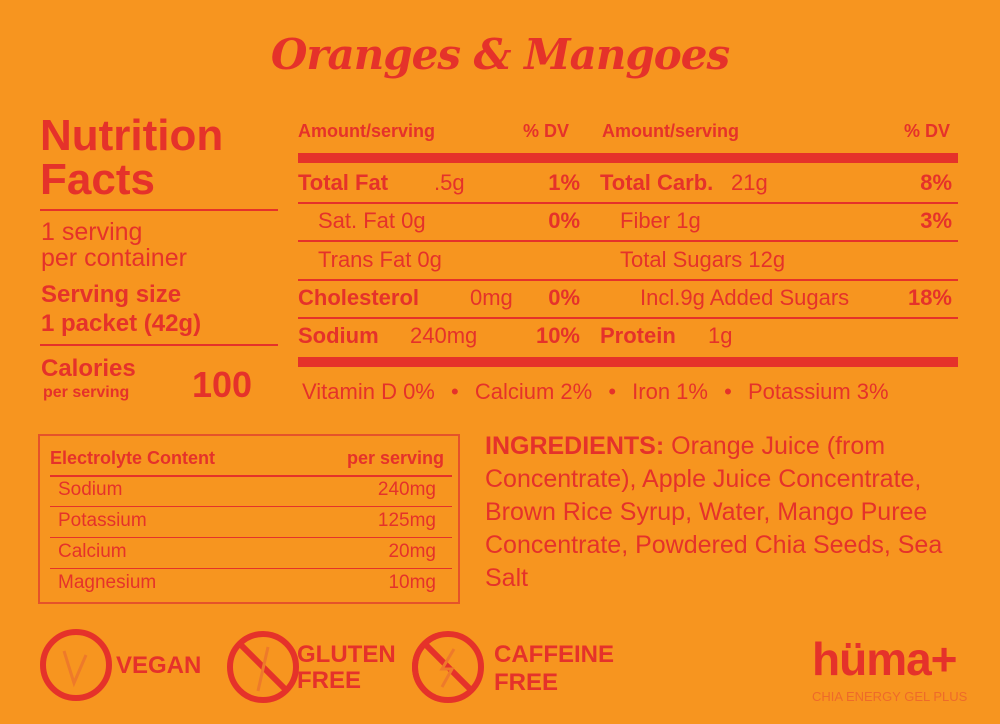 The height and width of the screenshot is (724, 1000). I want to click on nutrient-name: Trans Fat 0g, so click(380, 259).